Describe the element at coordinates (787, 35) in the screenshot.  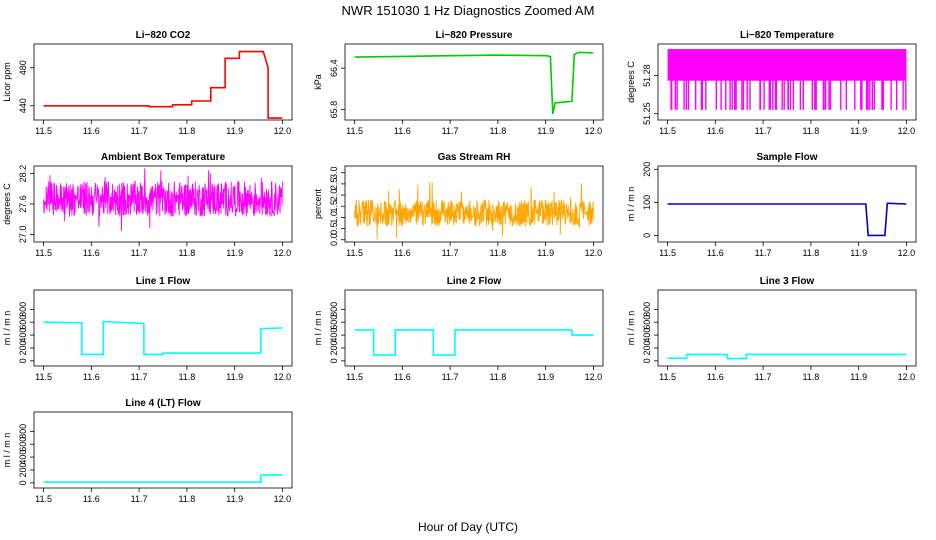
I see `panel-title: Li−820 Temperature` at that location.